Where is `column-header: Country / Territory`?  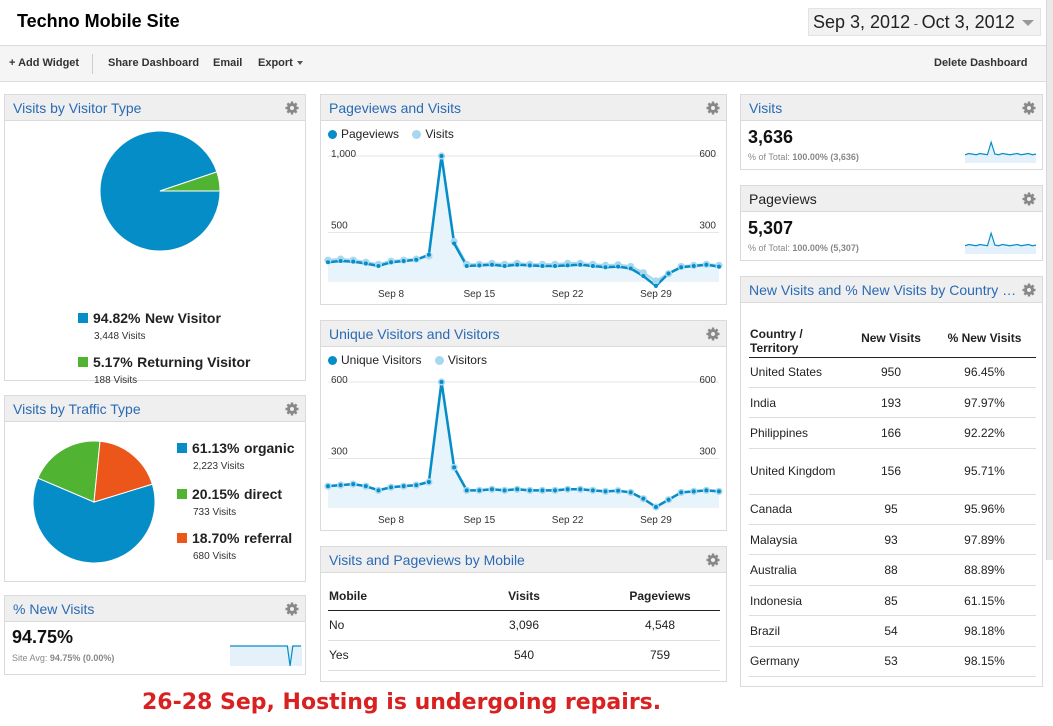
column-header: Country / Territory is located at coordinates (776, 340).